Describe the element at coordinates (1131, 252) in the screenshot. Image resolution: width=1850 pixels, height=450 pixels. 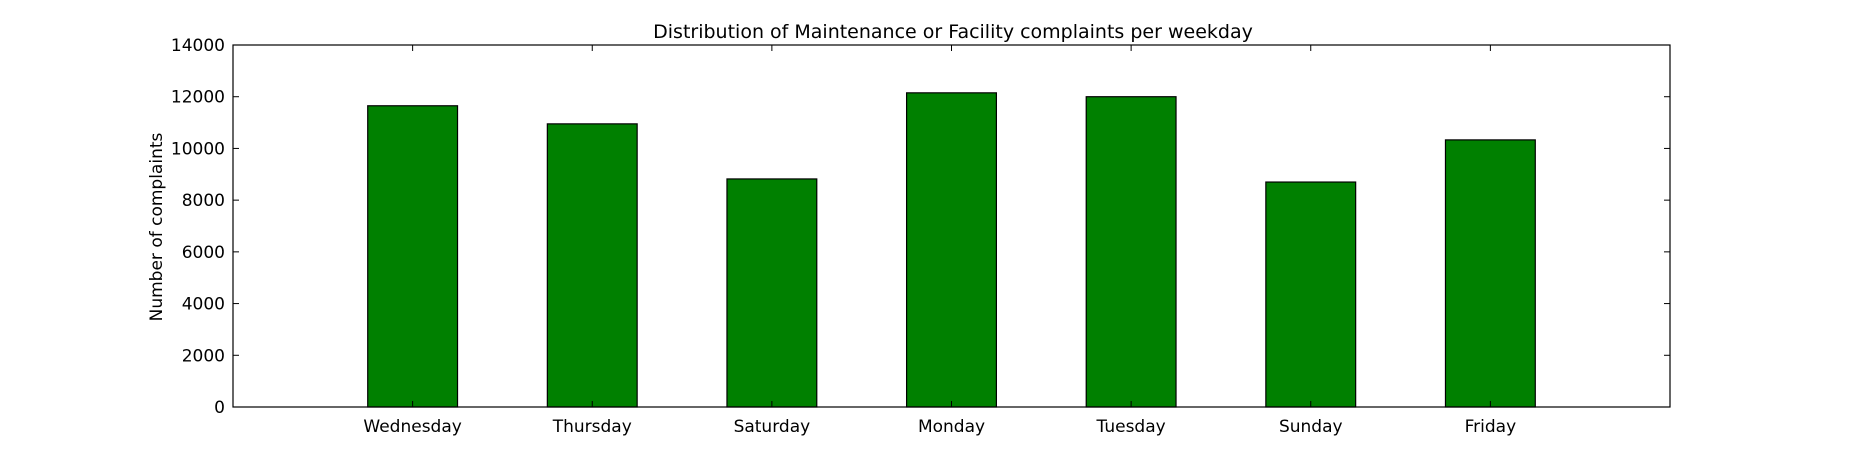
I see `bar-tuesday` at that location.